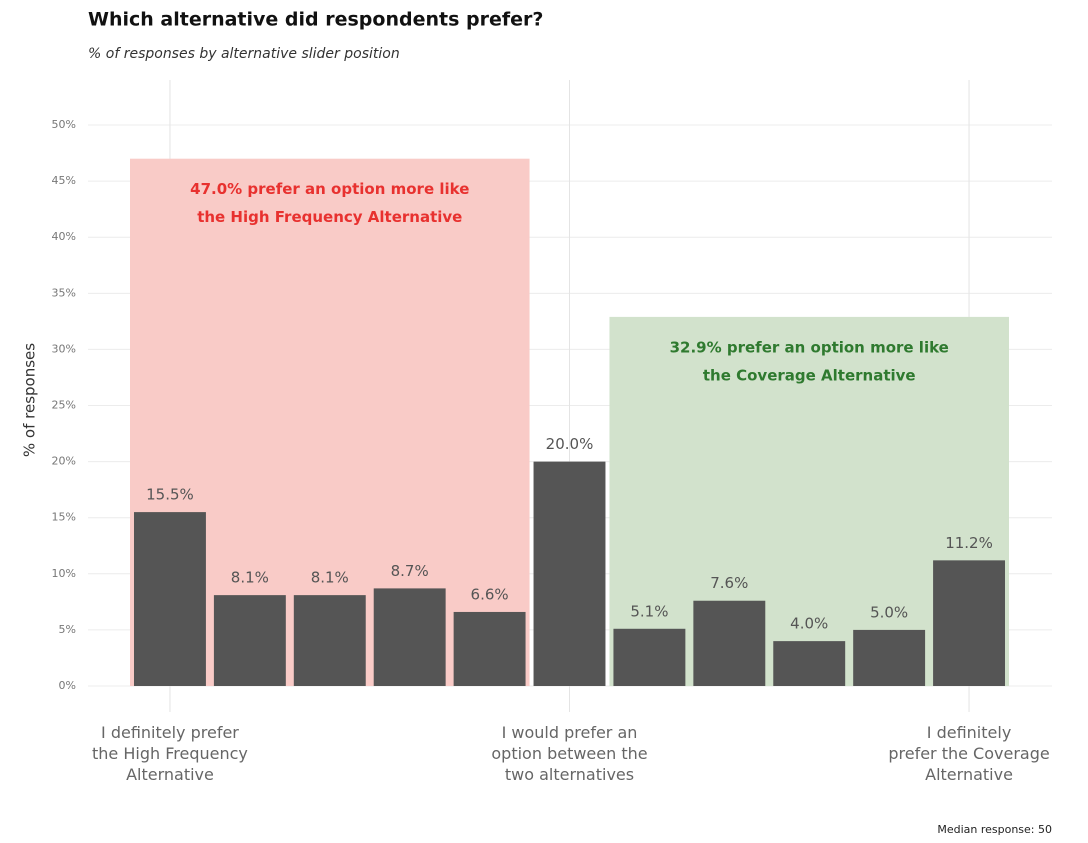  What do you see at coordinates (649, 611) in the screenshot?
I see `value-label: 5.1%` at bounding box center [649, 611].